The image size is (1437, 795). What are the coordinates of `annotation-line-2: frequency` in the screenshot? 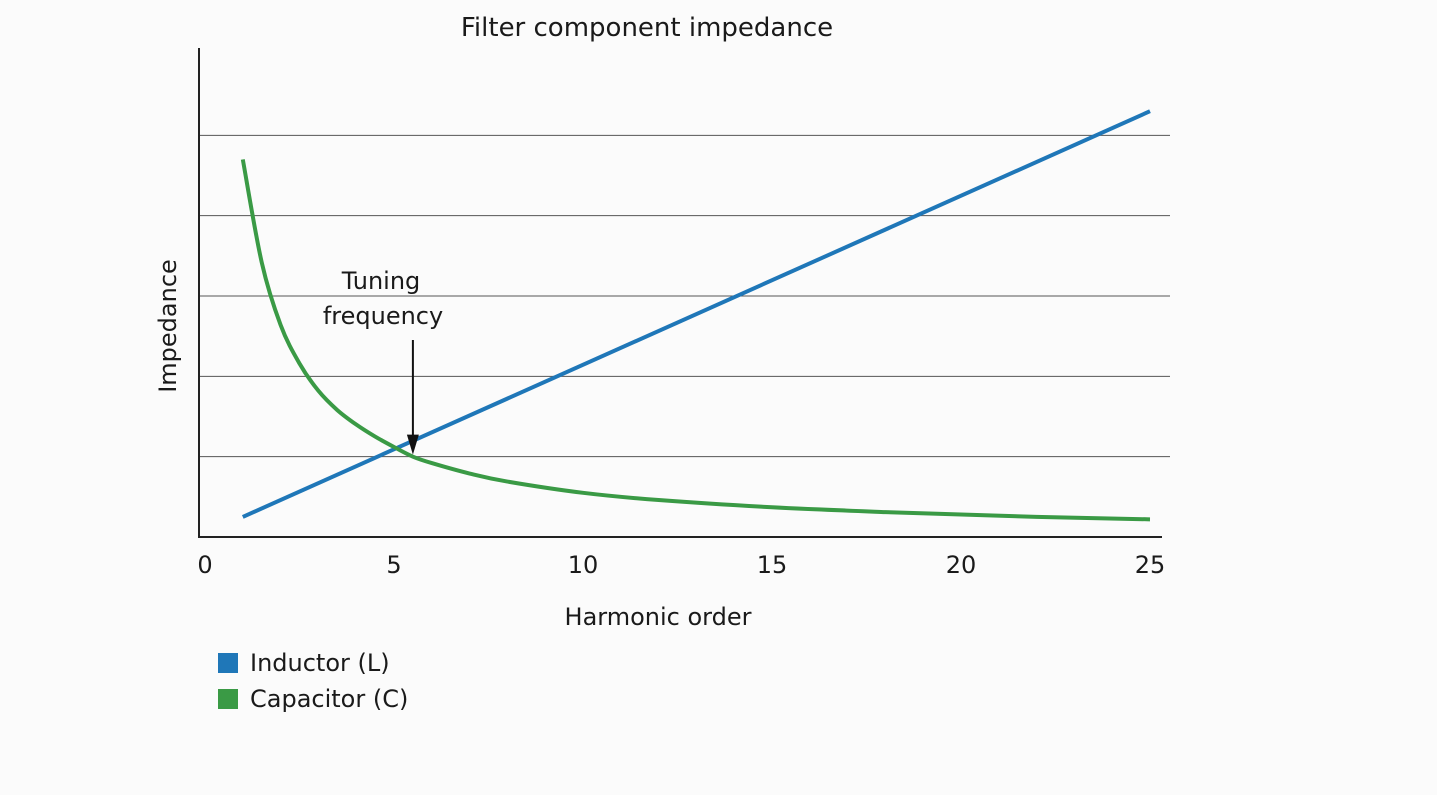 It's located at (383, 316).